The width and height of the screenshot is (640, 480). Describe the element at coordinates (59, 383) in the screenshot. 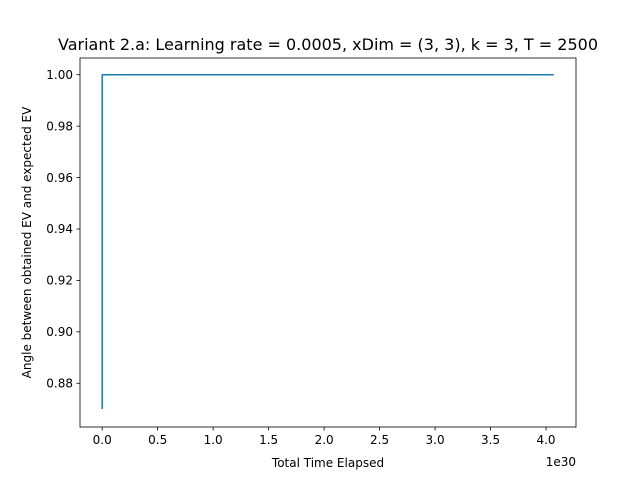

I see `y-tick-label: 0.88` at that location.